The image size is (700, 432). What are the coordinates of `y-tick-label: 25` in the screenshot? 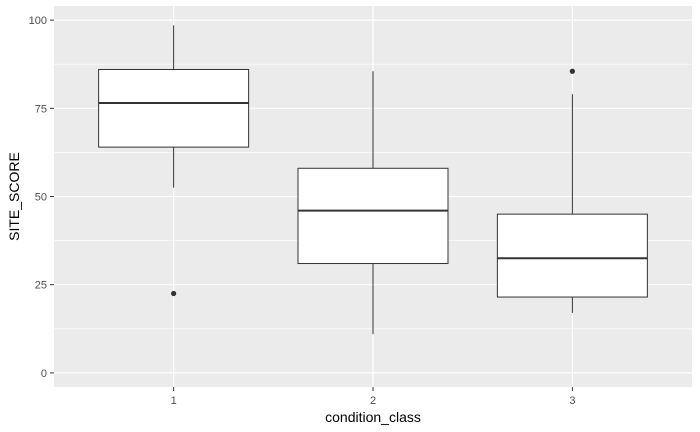 It's located at (41, 286).